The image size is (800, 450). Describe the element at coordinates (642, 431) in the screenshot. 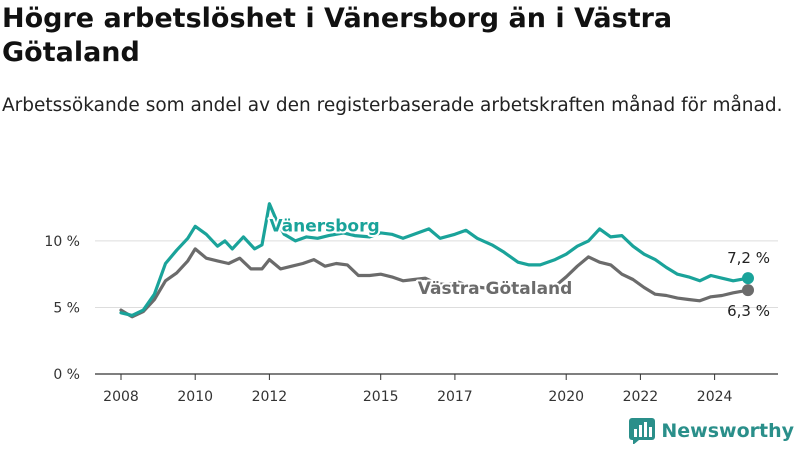

I see `bar-chart-logo-icon` at that location.